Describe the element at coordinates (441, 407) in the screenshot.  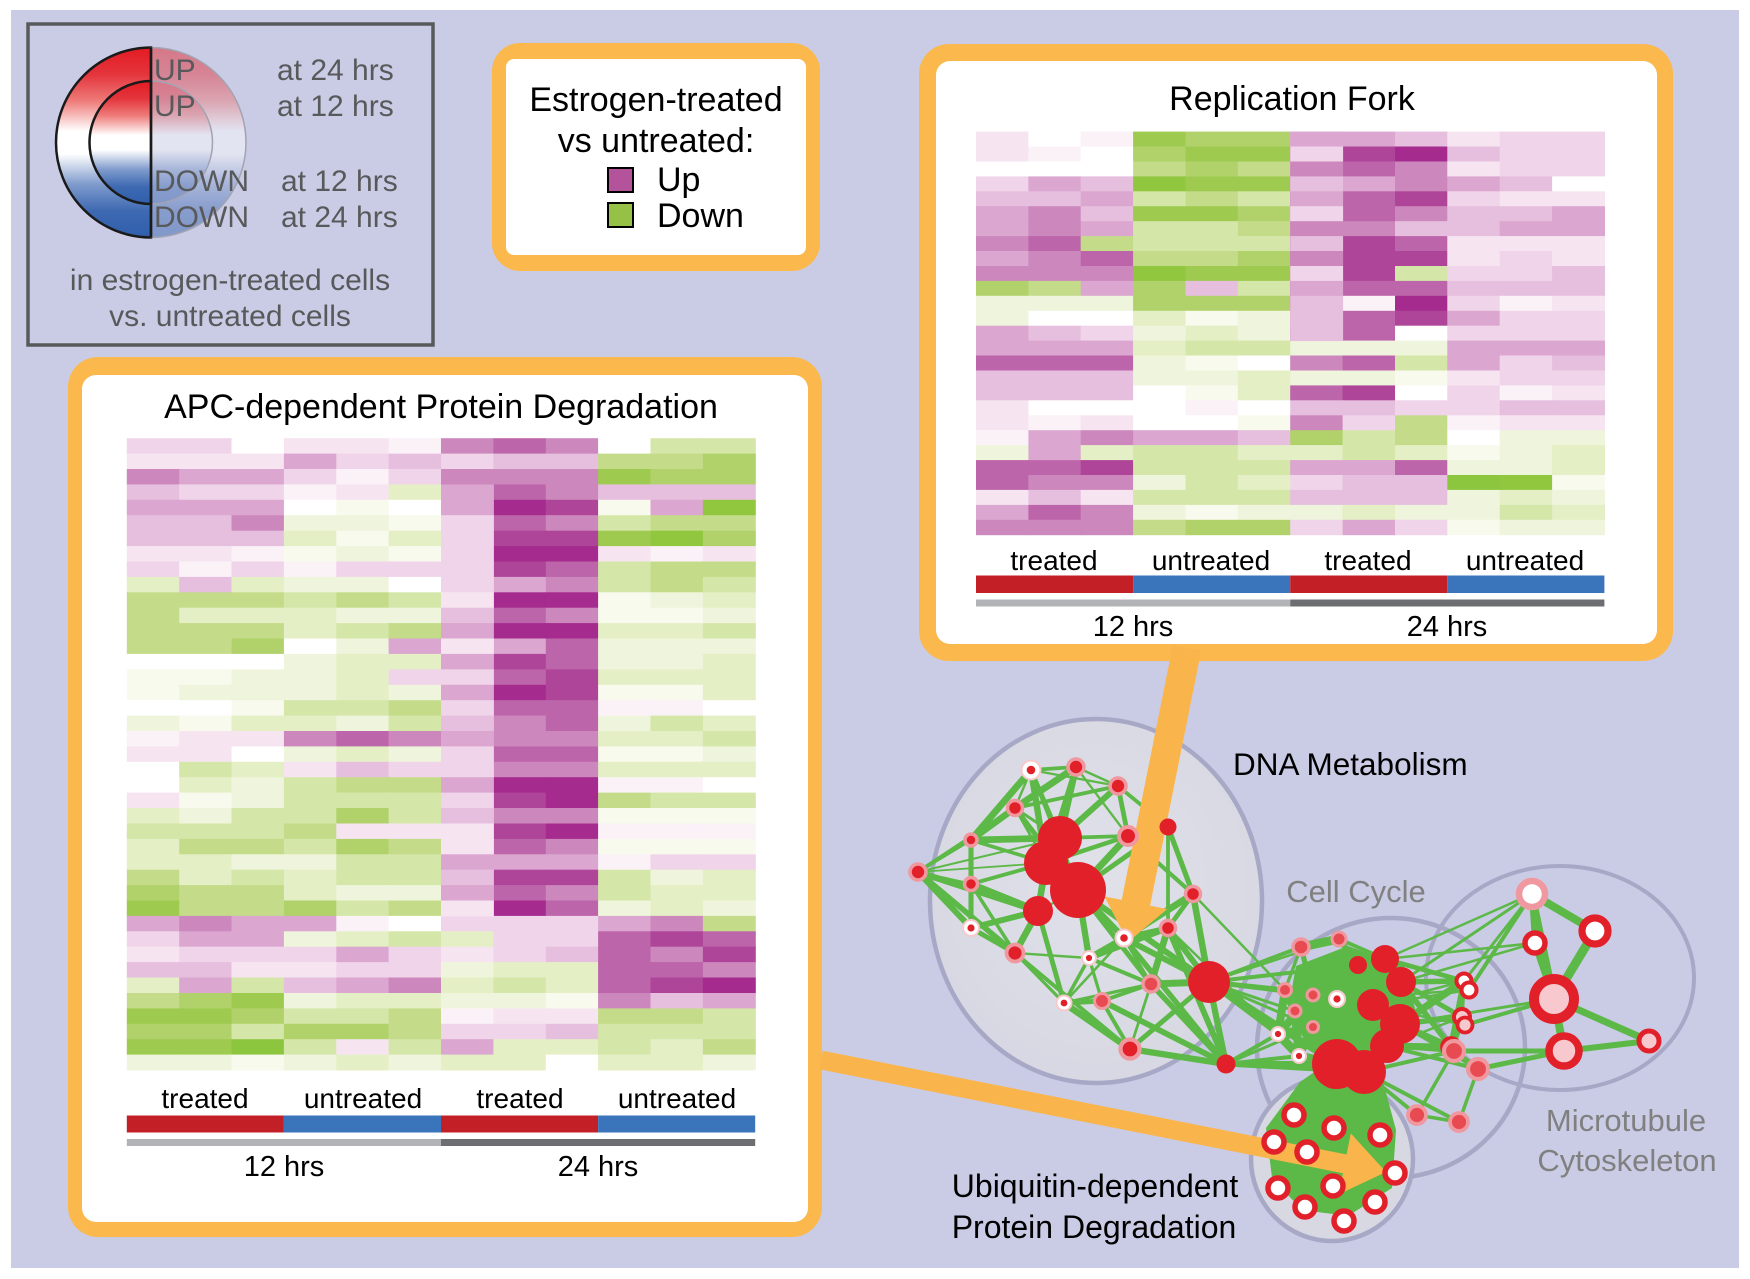
I see `svg-text:APC-dependent Protein Degradat: APC-dependent Protein Degradation` at that location.